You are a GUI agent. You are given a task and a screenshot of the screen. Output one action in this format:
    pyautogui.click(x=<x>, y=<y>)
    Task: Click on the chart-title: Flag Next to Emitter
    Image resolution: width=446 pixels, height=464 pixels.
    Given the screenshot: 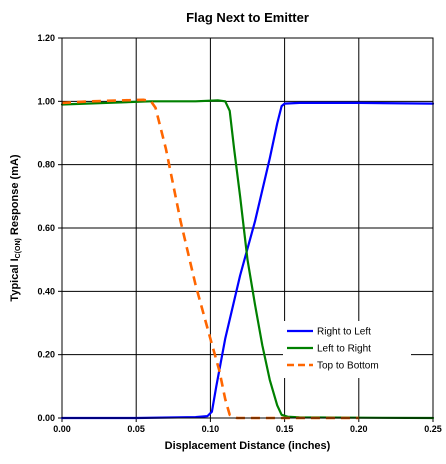 What is the action you would take?
    pyautogui.click(x=247, y=17)
    